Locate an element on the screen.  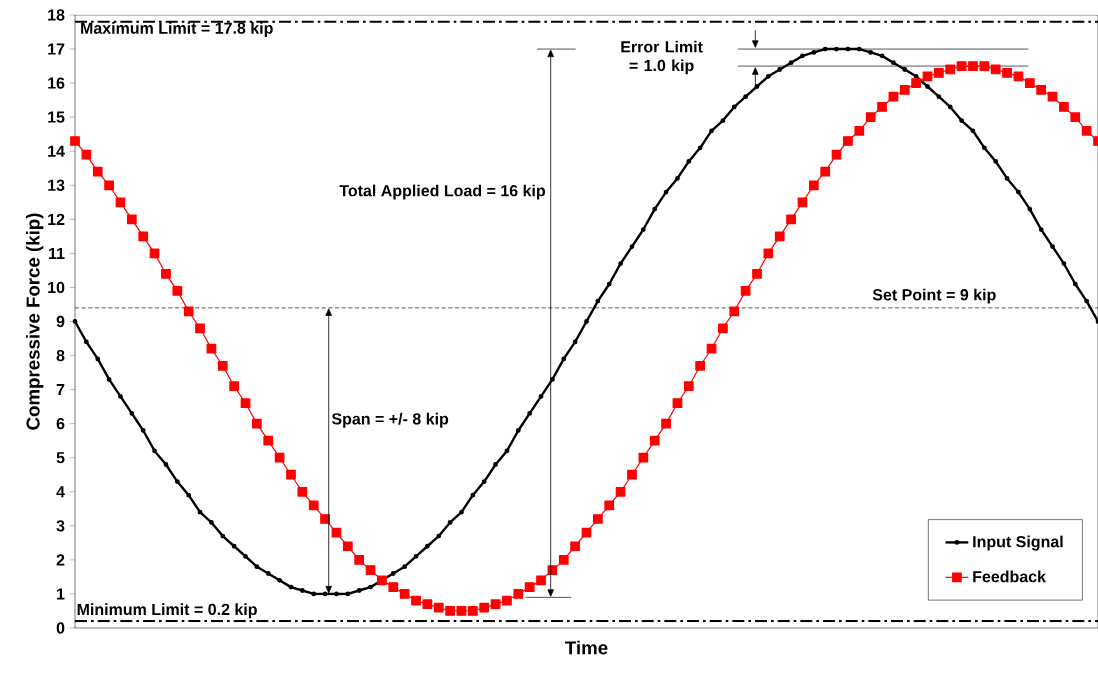
y-tick-label: 1 is located at coordinates (61, 594).